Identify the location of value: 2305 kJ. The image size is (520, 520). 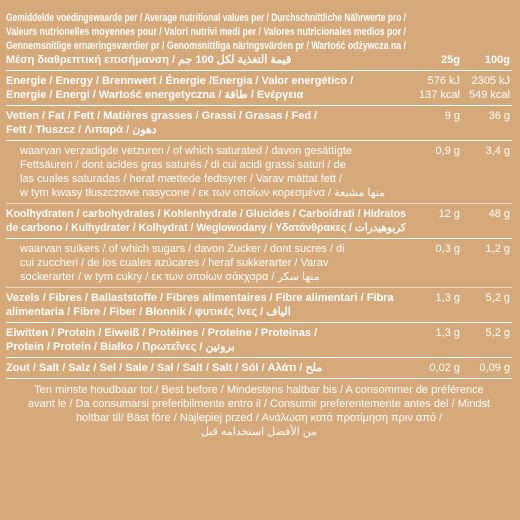
(490, 81).